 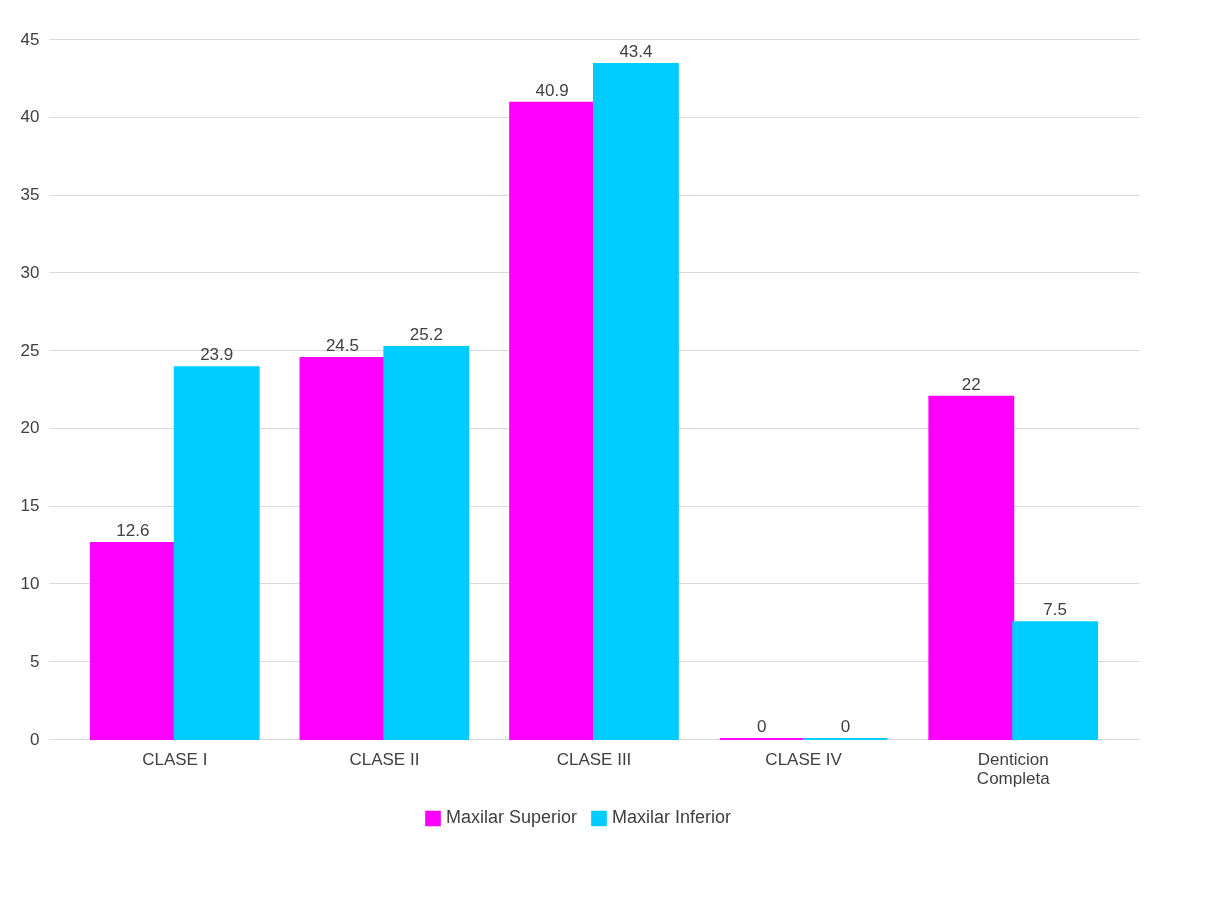 I want to click on x-tick-label: Denticion Completa, so click(x=1013, y=768).